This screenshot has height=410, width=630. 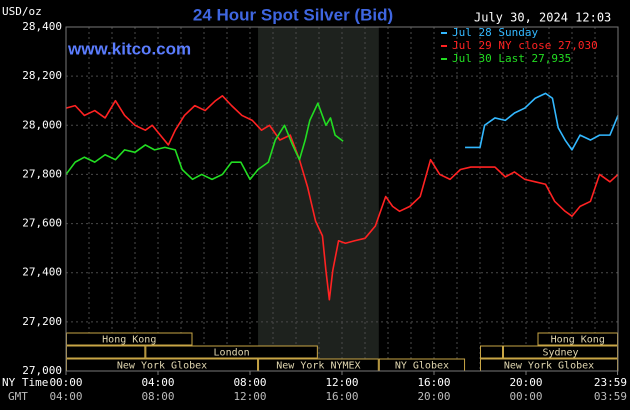 I want to click on session-label: New York NYMEX, so click(x=318, y=366).